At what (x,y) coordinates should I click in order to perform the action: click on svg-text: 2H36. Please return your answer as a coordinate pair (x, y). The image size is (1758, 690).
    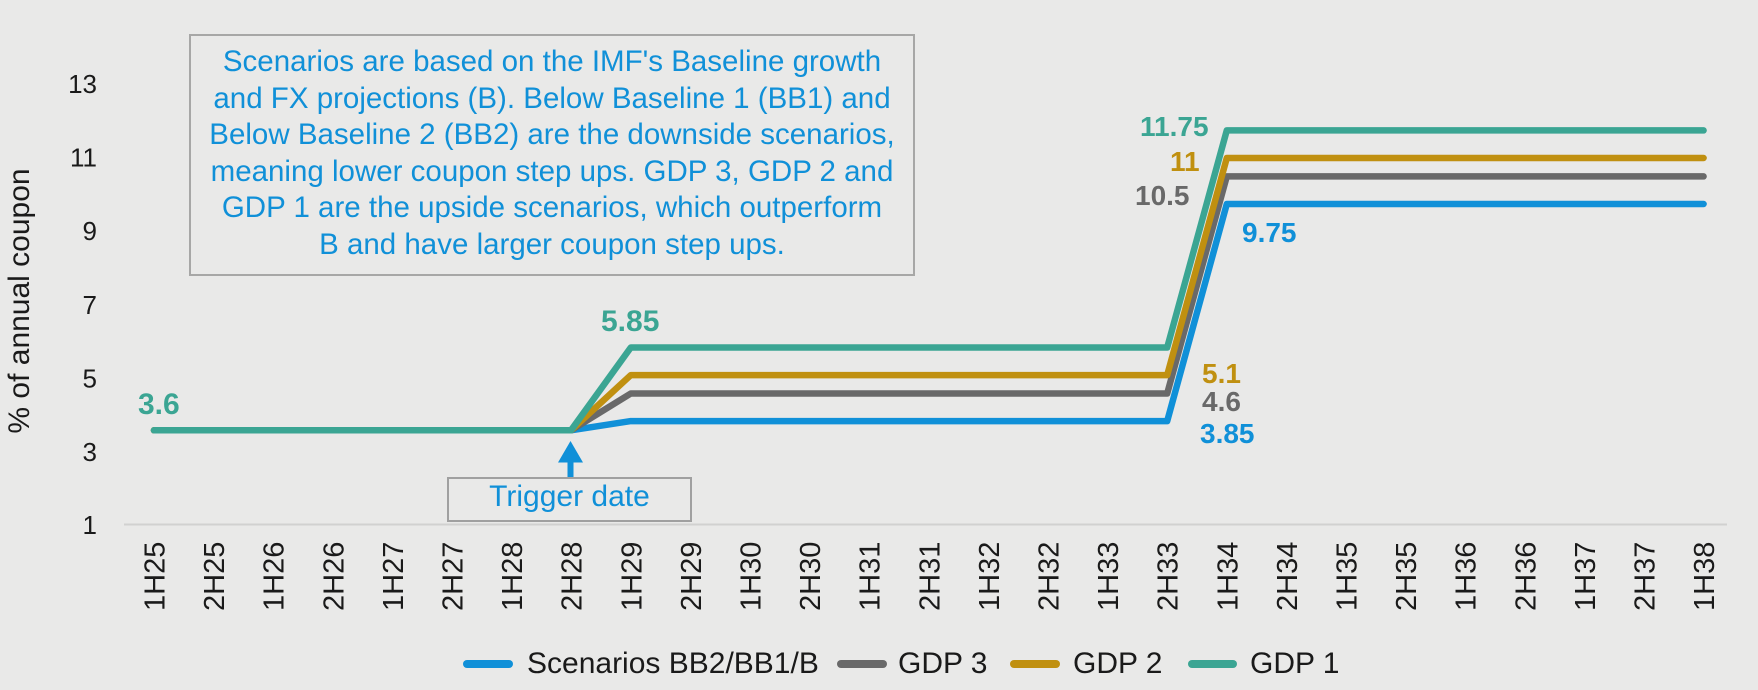
    Looking at the image, I should click on (1526, 576).